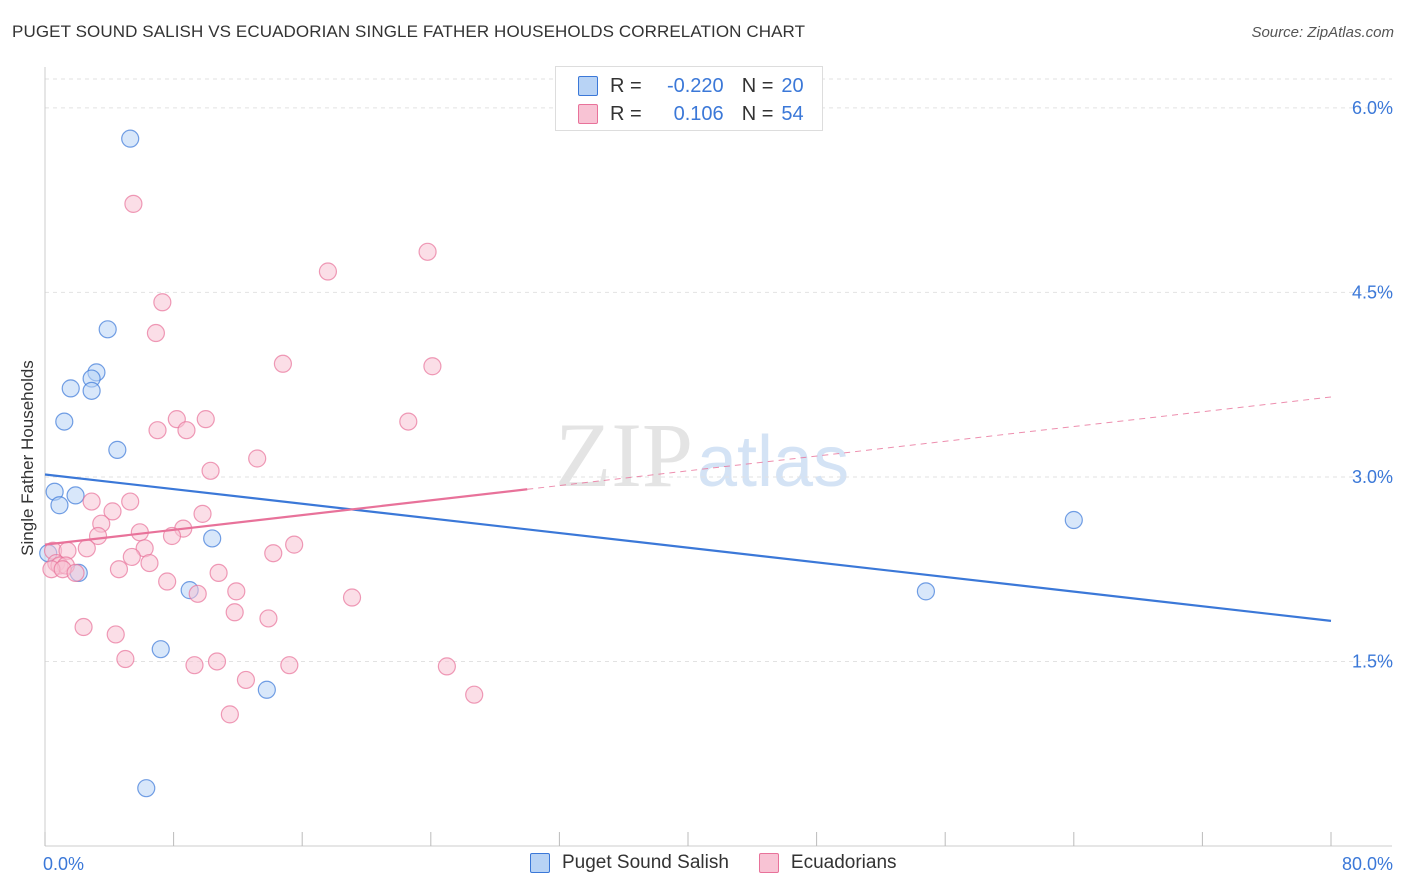 The width and height of the screenshot is (1406, 892). I want to click on watermark: ZIPatlas, so click(702, 455).